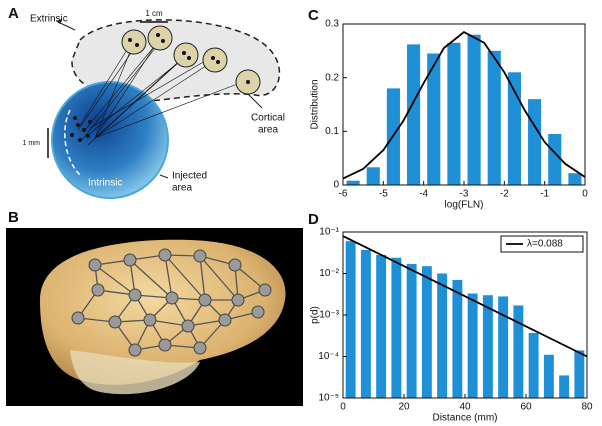 The image size is (602, 426). Describe the element at coordinates (268, 118) in the screenshot. I see `label: Cortical` at that location.